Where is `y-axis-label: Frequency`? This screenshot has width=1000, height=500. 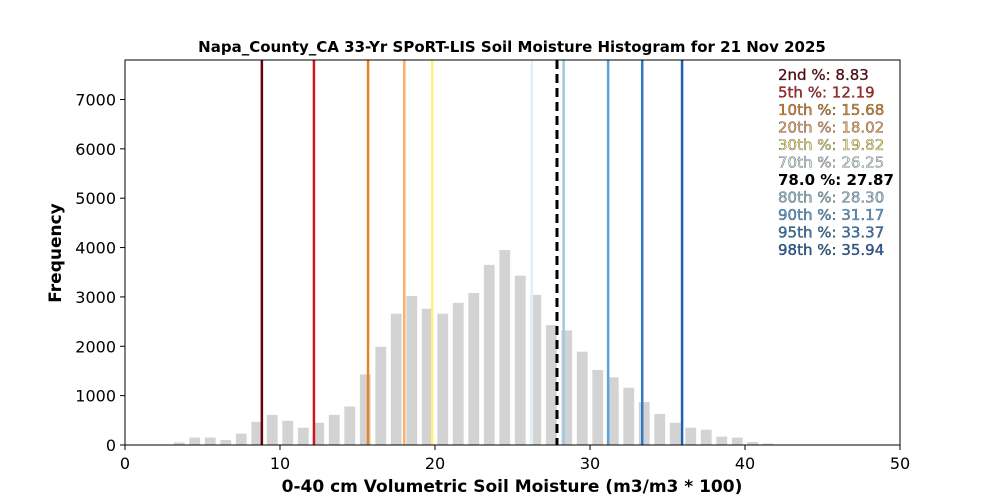
y-axis-label: Frequency is located at coordinates (56, 253).